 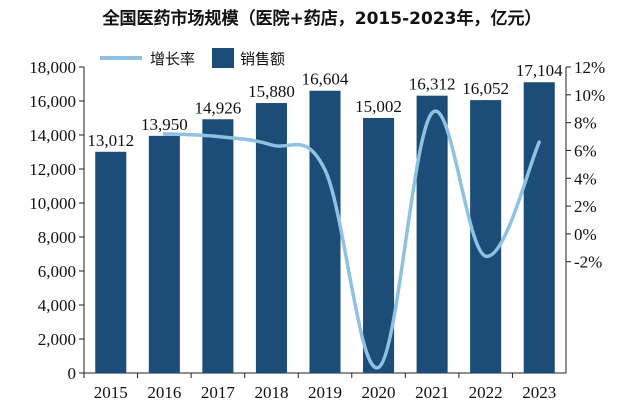 What do you see at coordinates (585, 150) in the screenshot?
I see `right-axis-tick-label: 6%` at bounding box center [585, 150].